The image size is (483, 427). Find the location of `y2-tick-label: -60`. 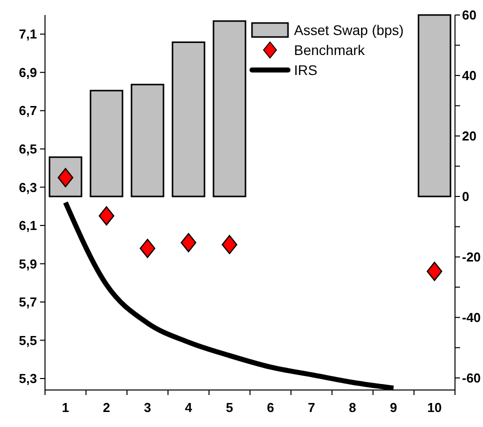

y2-tick-label: -60 is located at coordinates (471, 378).